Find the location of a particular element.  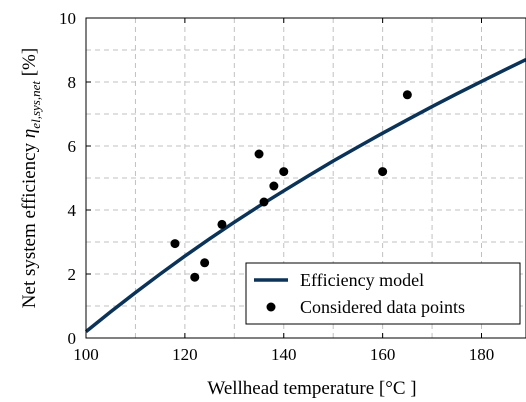

y-tick-label: 8 is located at coordinates (72, 82).